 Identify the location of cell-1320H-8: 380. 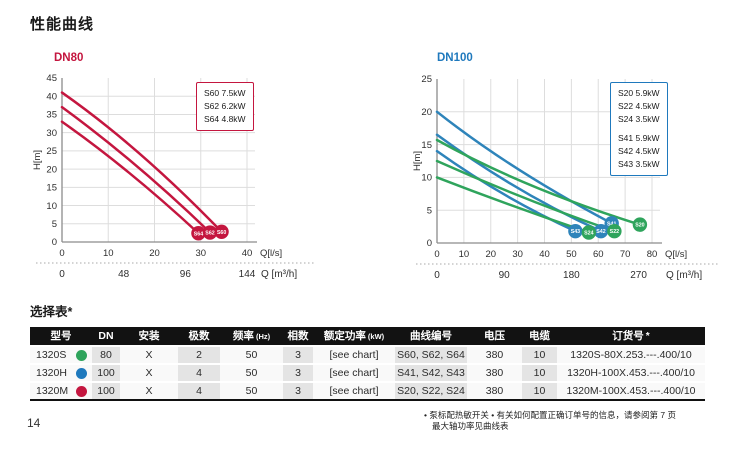
(494, 373).